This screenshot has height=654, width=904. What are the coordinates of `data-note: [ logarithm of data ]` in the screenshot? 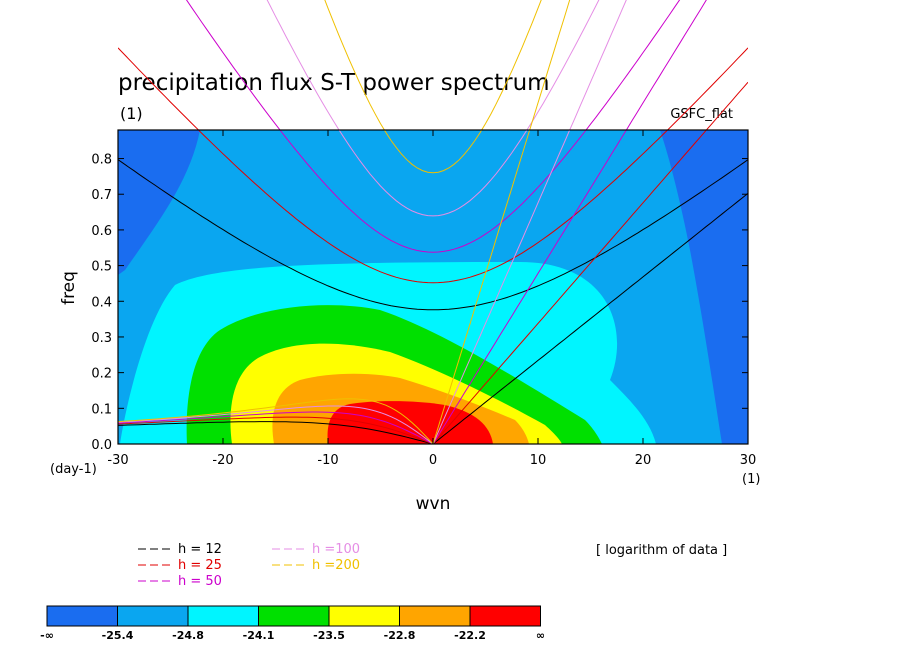 It's located at (661, 550).